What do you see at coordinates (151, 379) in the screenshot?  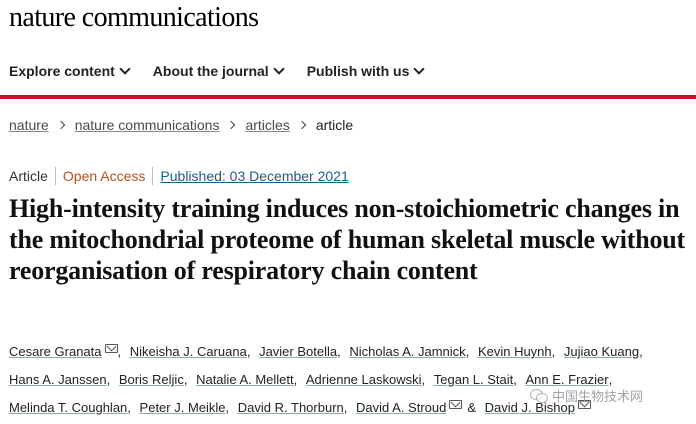 I see `author-name-link: Boris Reljic` at bounding box center [151, 379].